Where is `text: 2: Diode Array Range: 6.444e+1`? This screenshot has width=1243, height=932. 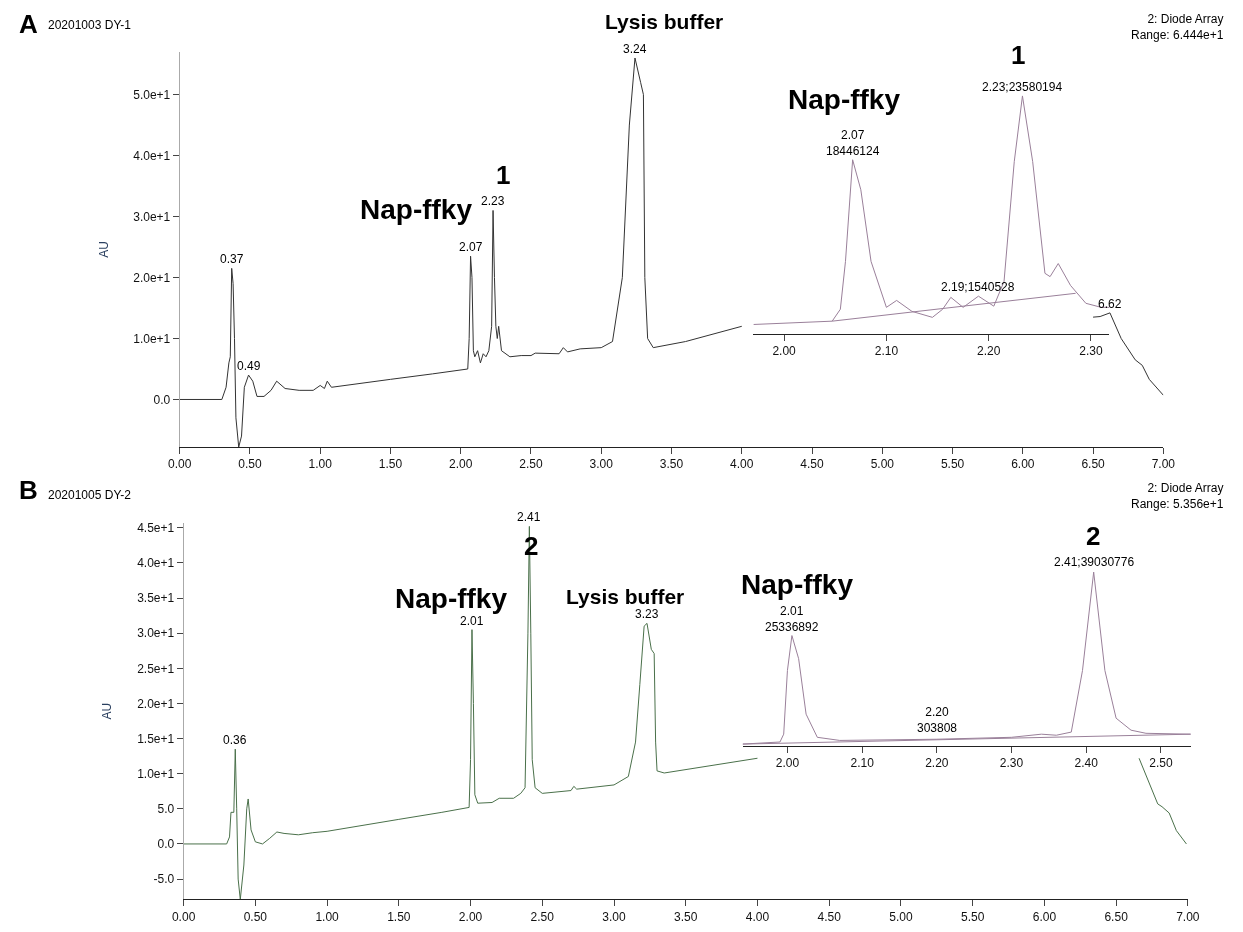
text: 2: Diode Array Range: 6.444e+1 is located at coordinates (1177, 27).